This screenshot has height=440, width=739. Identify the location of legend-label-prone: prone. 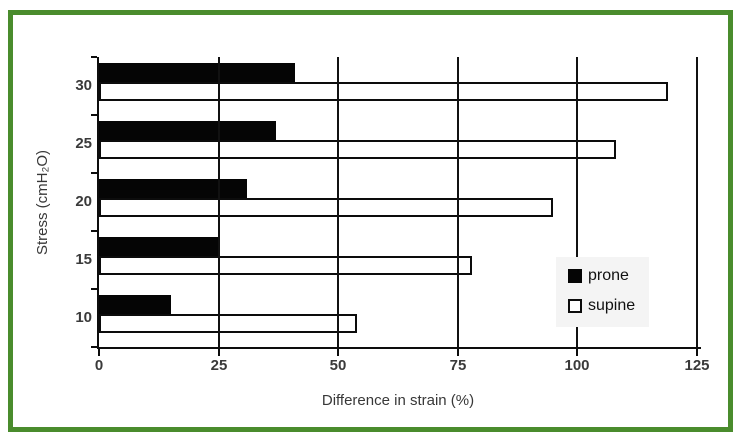
(608, 275).